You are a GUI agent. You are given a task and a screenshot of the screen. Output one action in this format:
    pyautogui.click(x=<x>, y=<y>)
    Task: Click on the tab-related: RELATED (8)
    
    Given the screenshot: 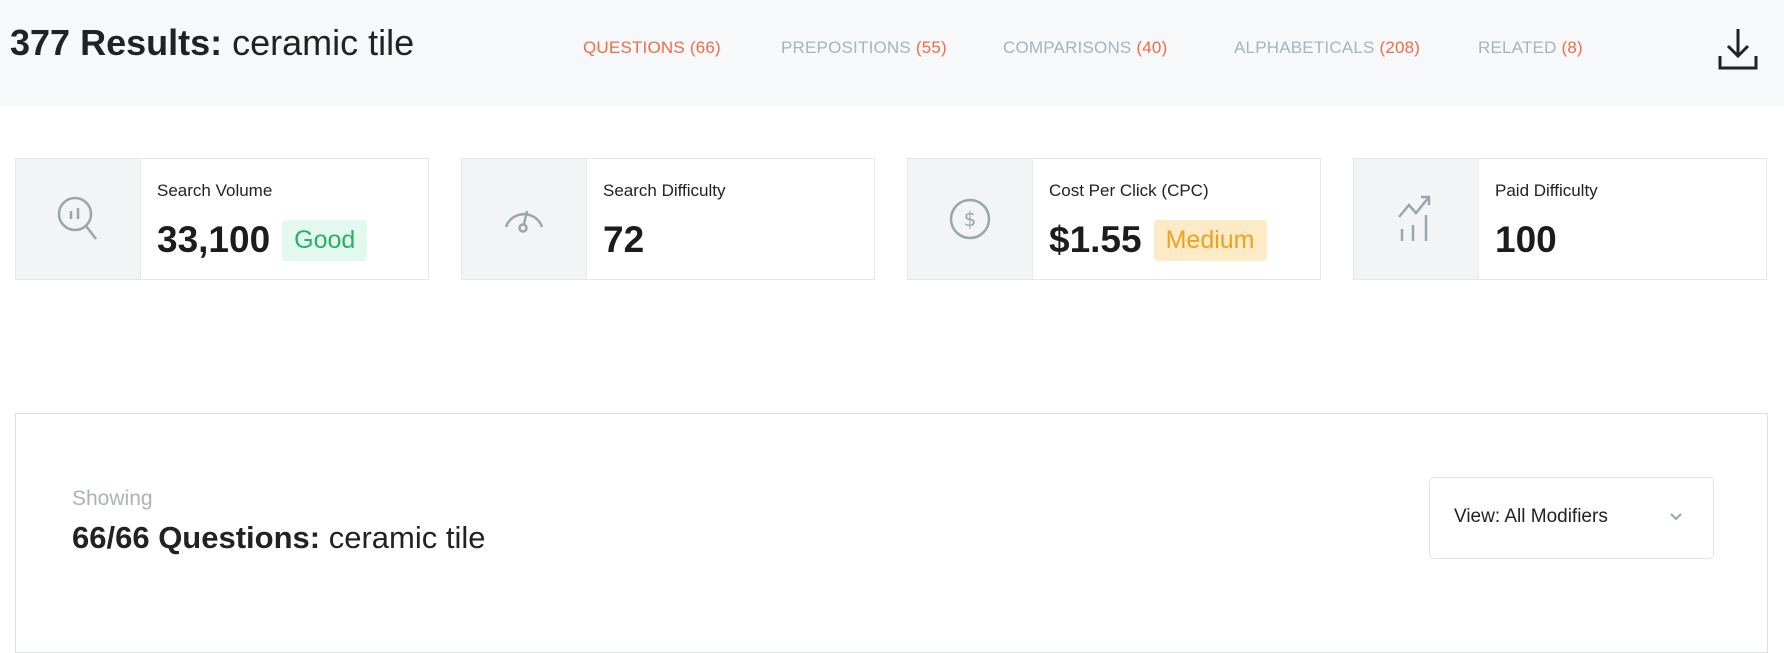 What is the action you would take?
    pyautogui.click(x=1530, y=48)
    